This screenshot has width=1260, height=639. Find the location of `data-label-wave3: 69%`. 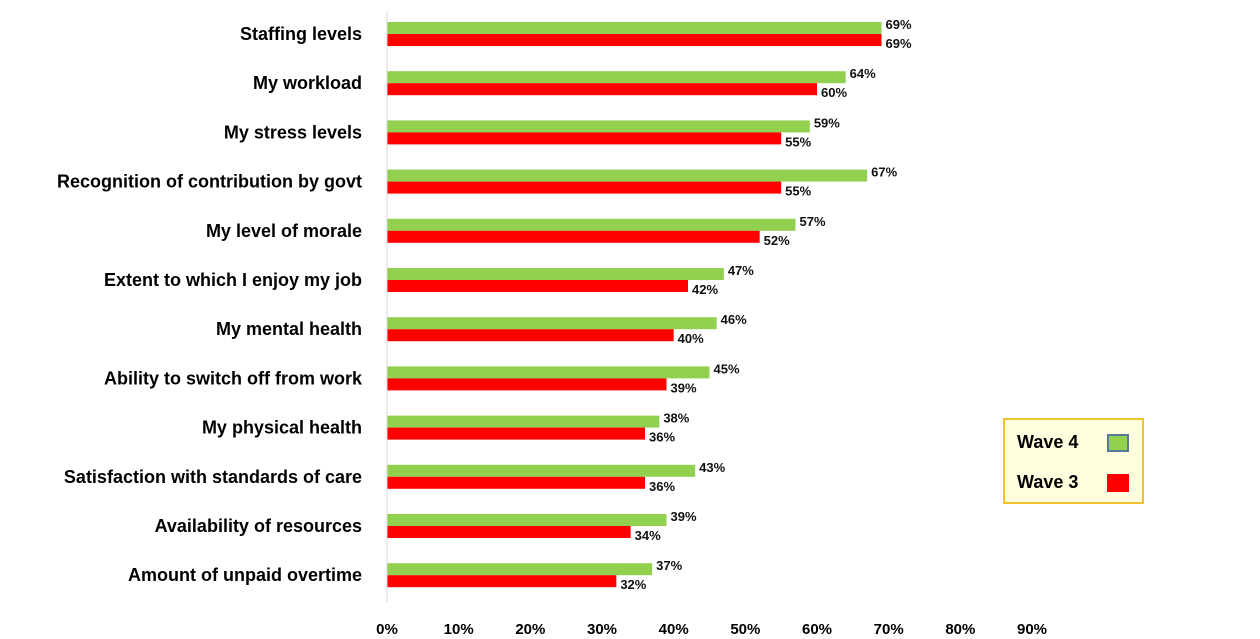

data-label-wave3: 69% is located at coordinates (899, 43).